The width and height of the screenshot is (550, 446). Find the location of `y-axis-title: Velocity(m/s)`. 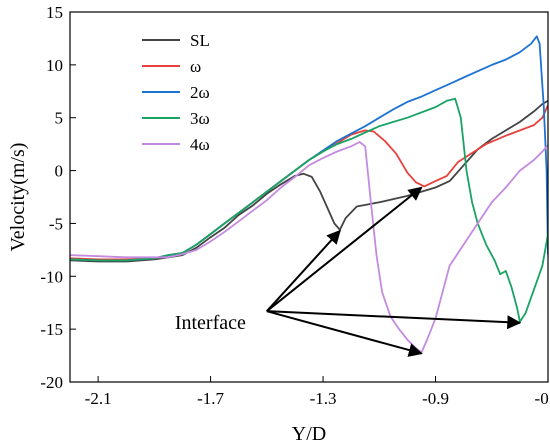

y-axis-title: Velocity(m/s) is located at coordinates (18, 197).